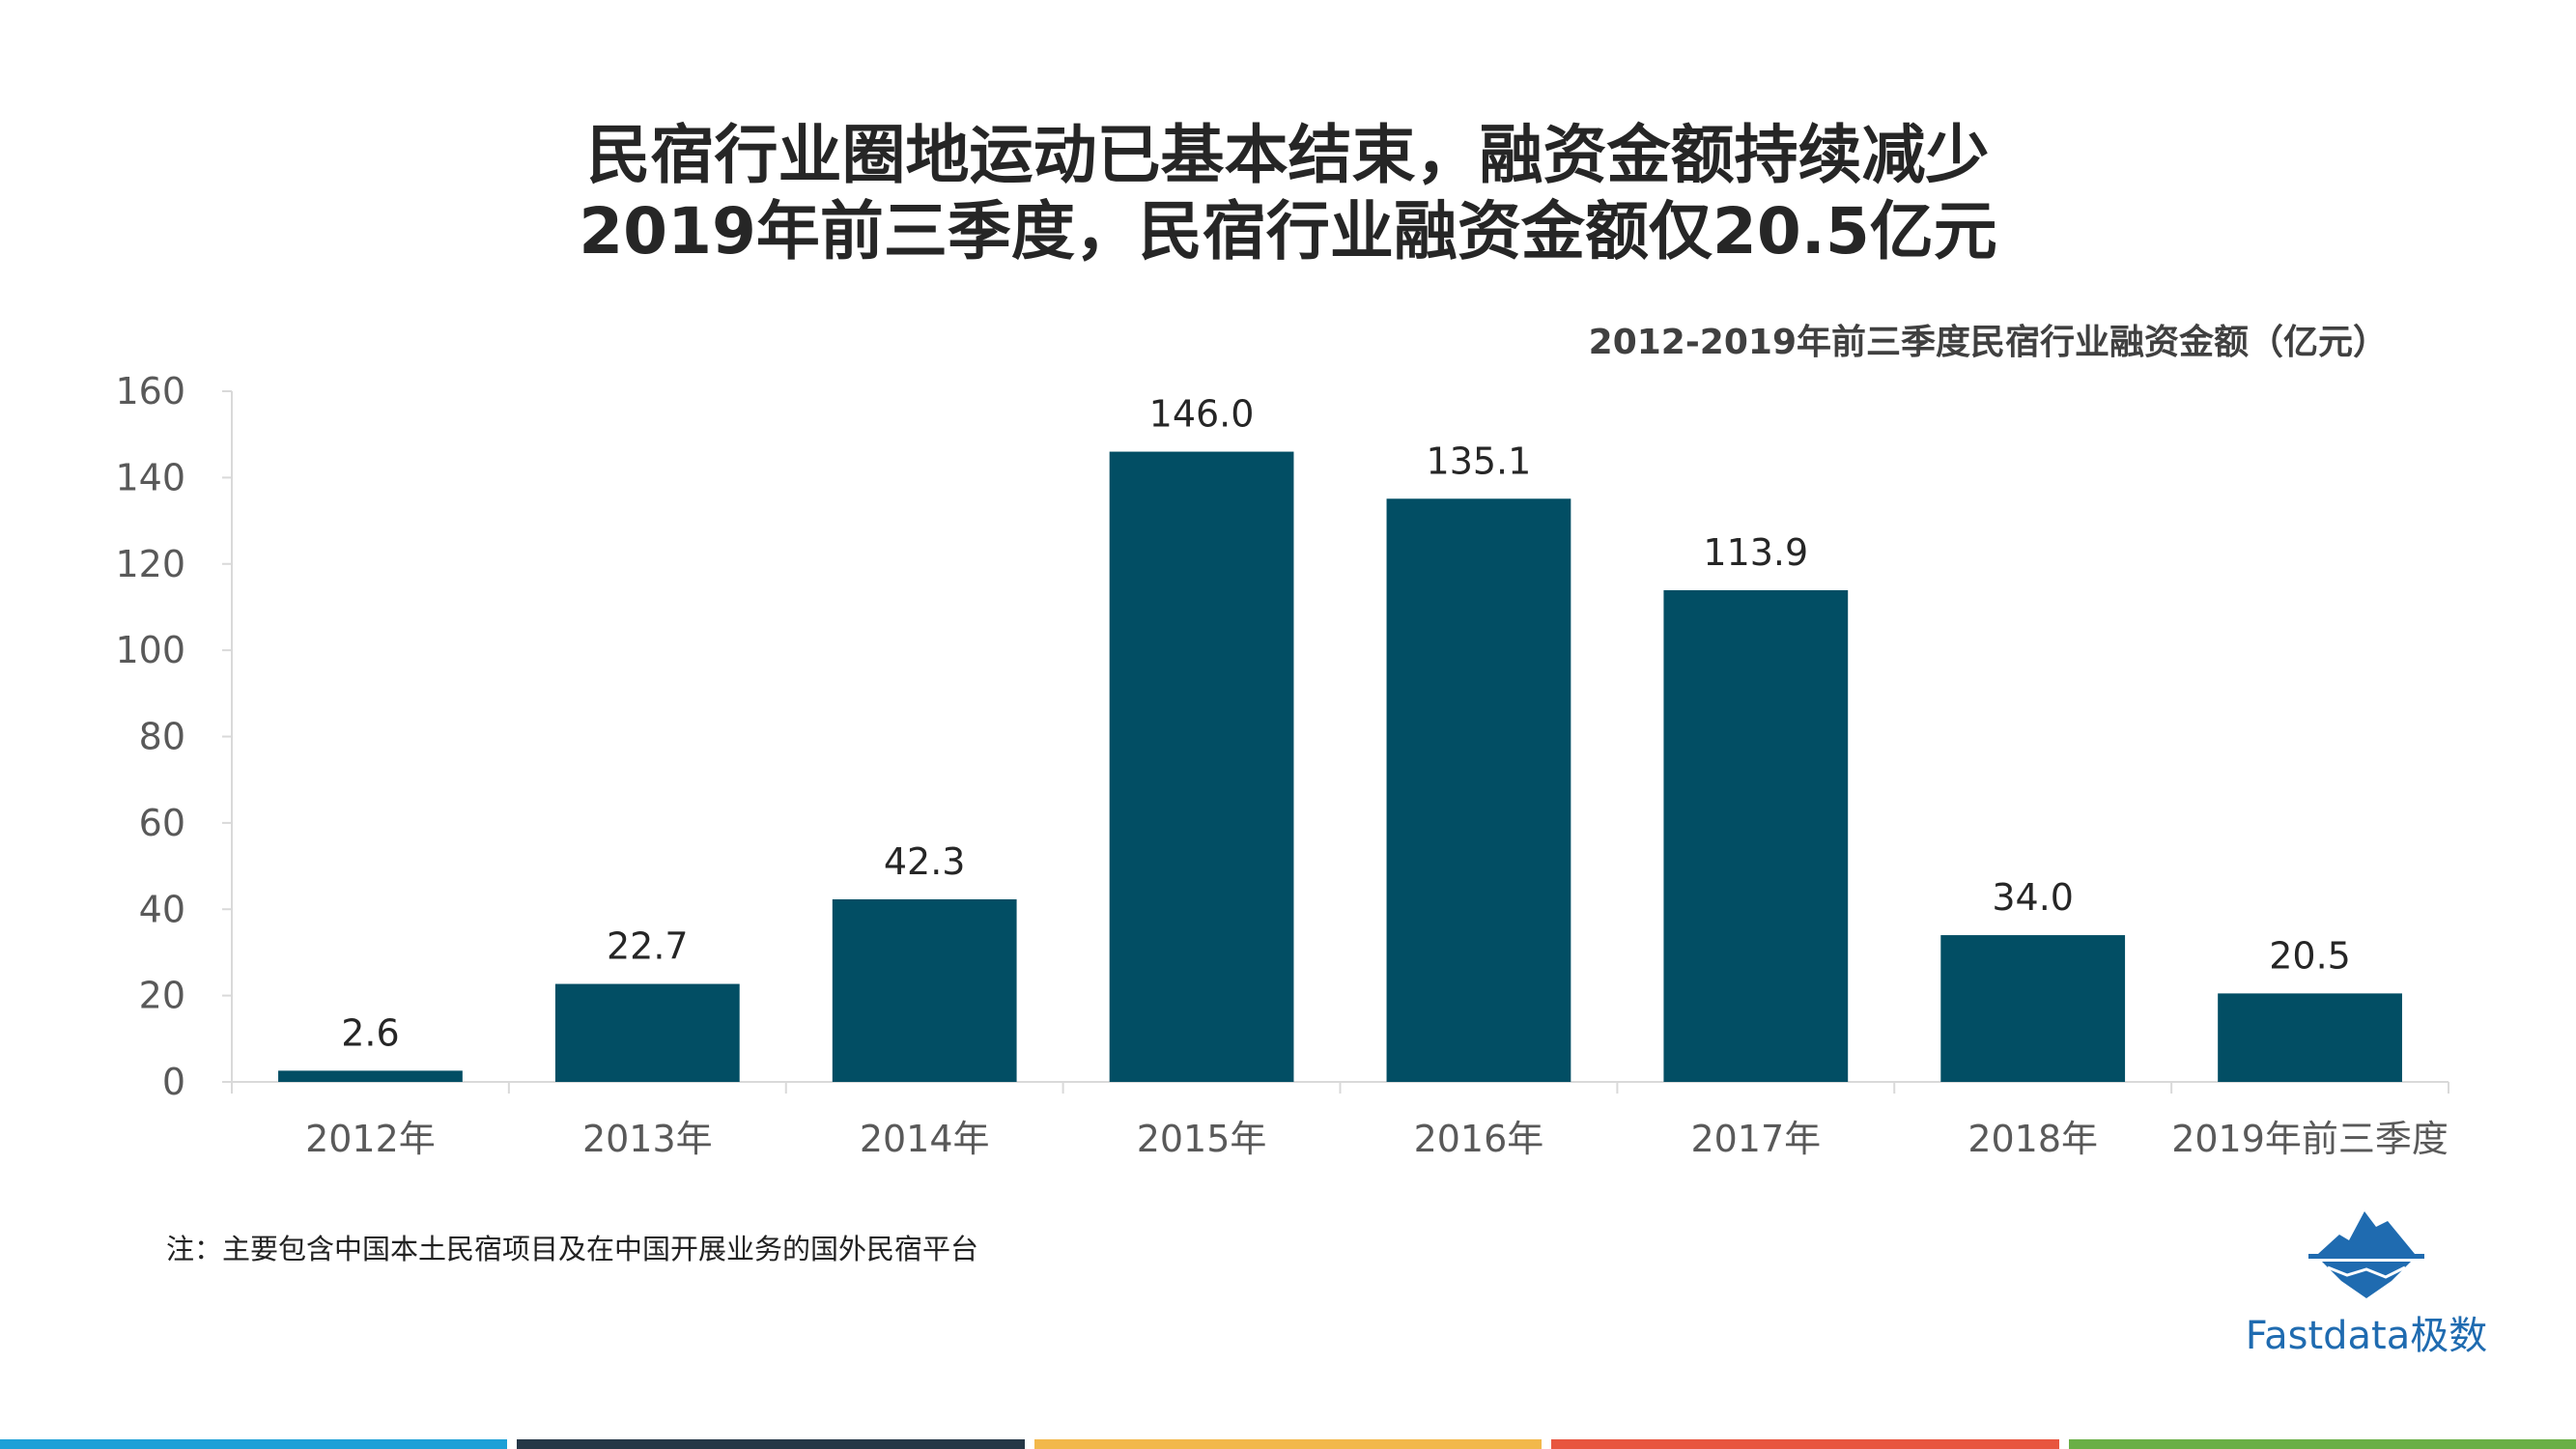  Describe the element at coordinates (162, 996) in the screenshot. I see `y-tick-label: 20` at that location.